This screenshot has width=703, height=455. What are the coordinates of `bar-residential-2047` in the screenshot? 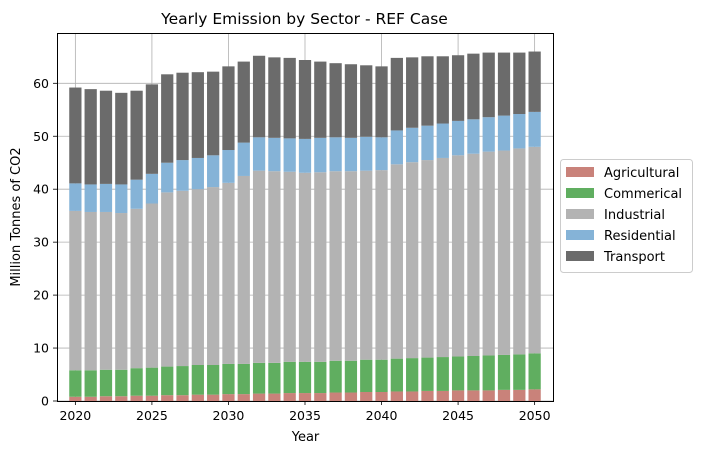 It's located at (488, 134).